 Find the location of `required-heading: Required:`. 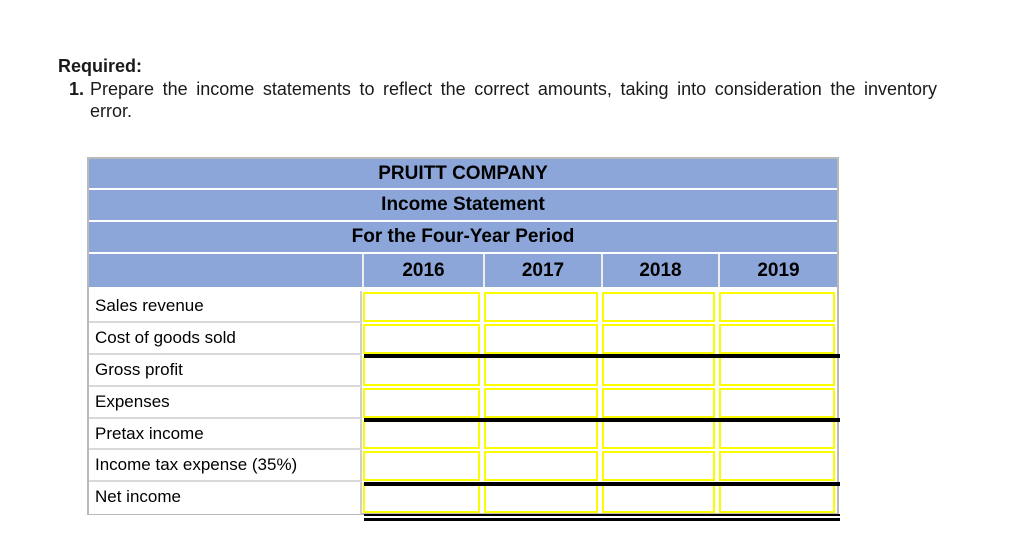

required-heading: Required: is located at coordinates (100, 66).